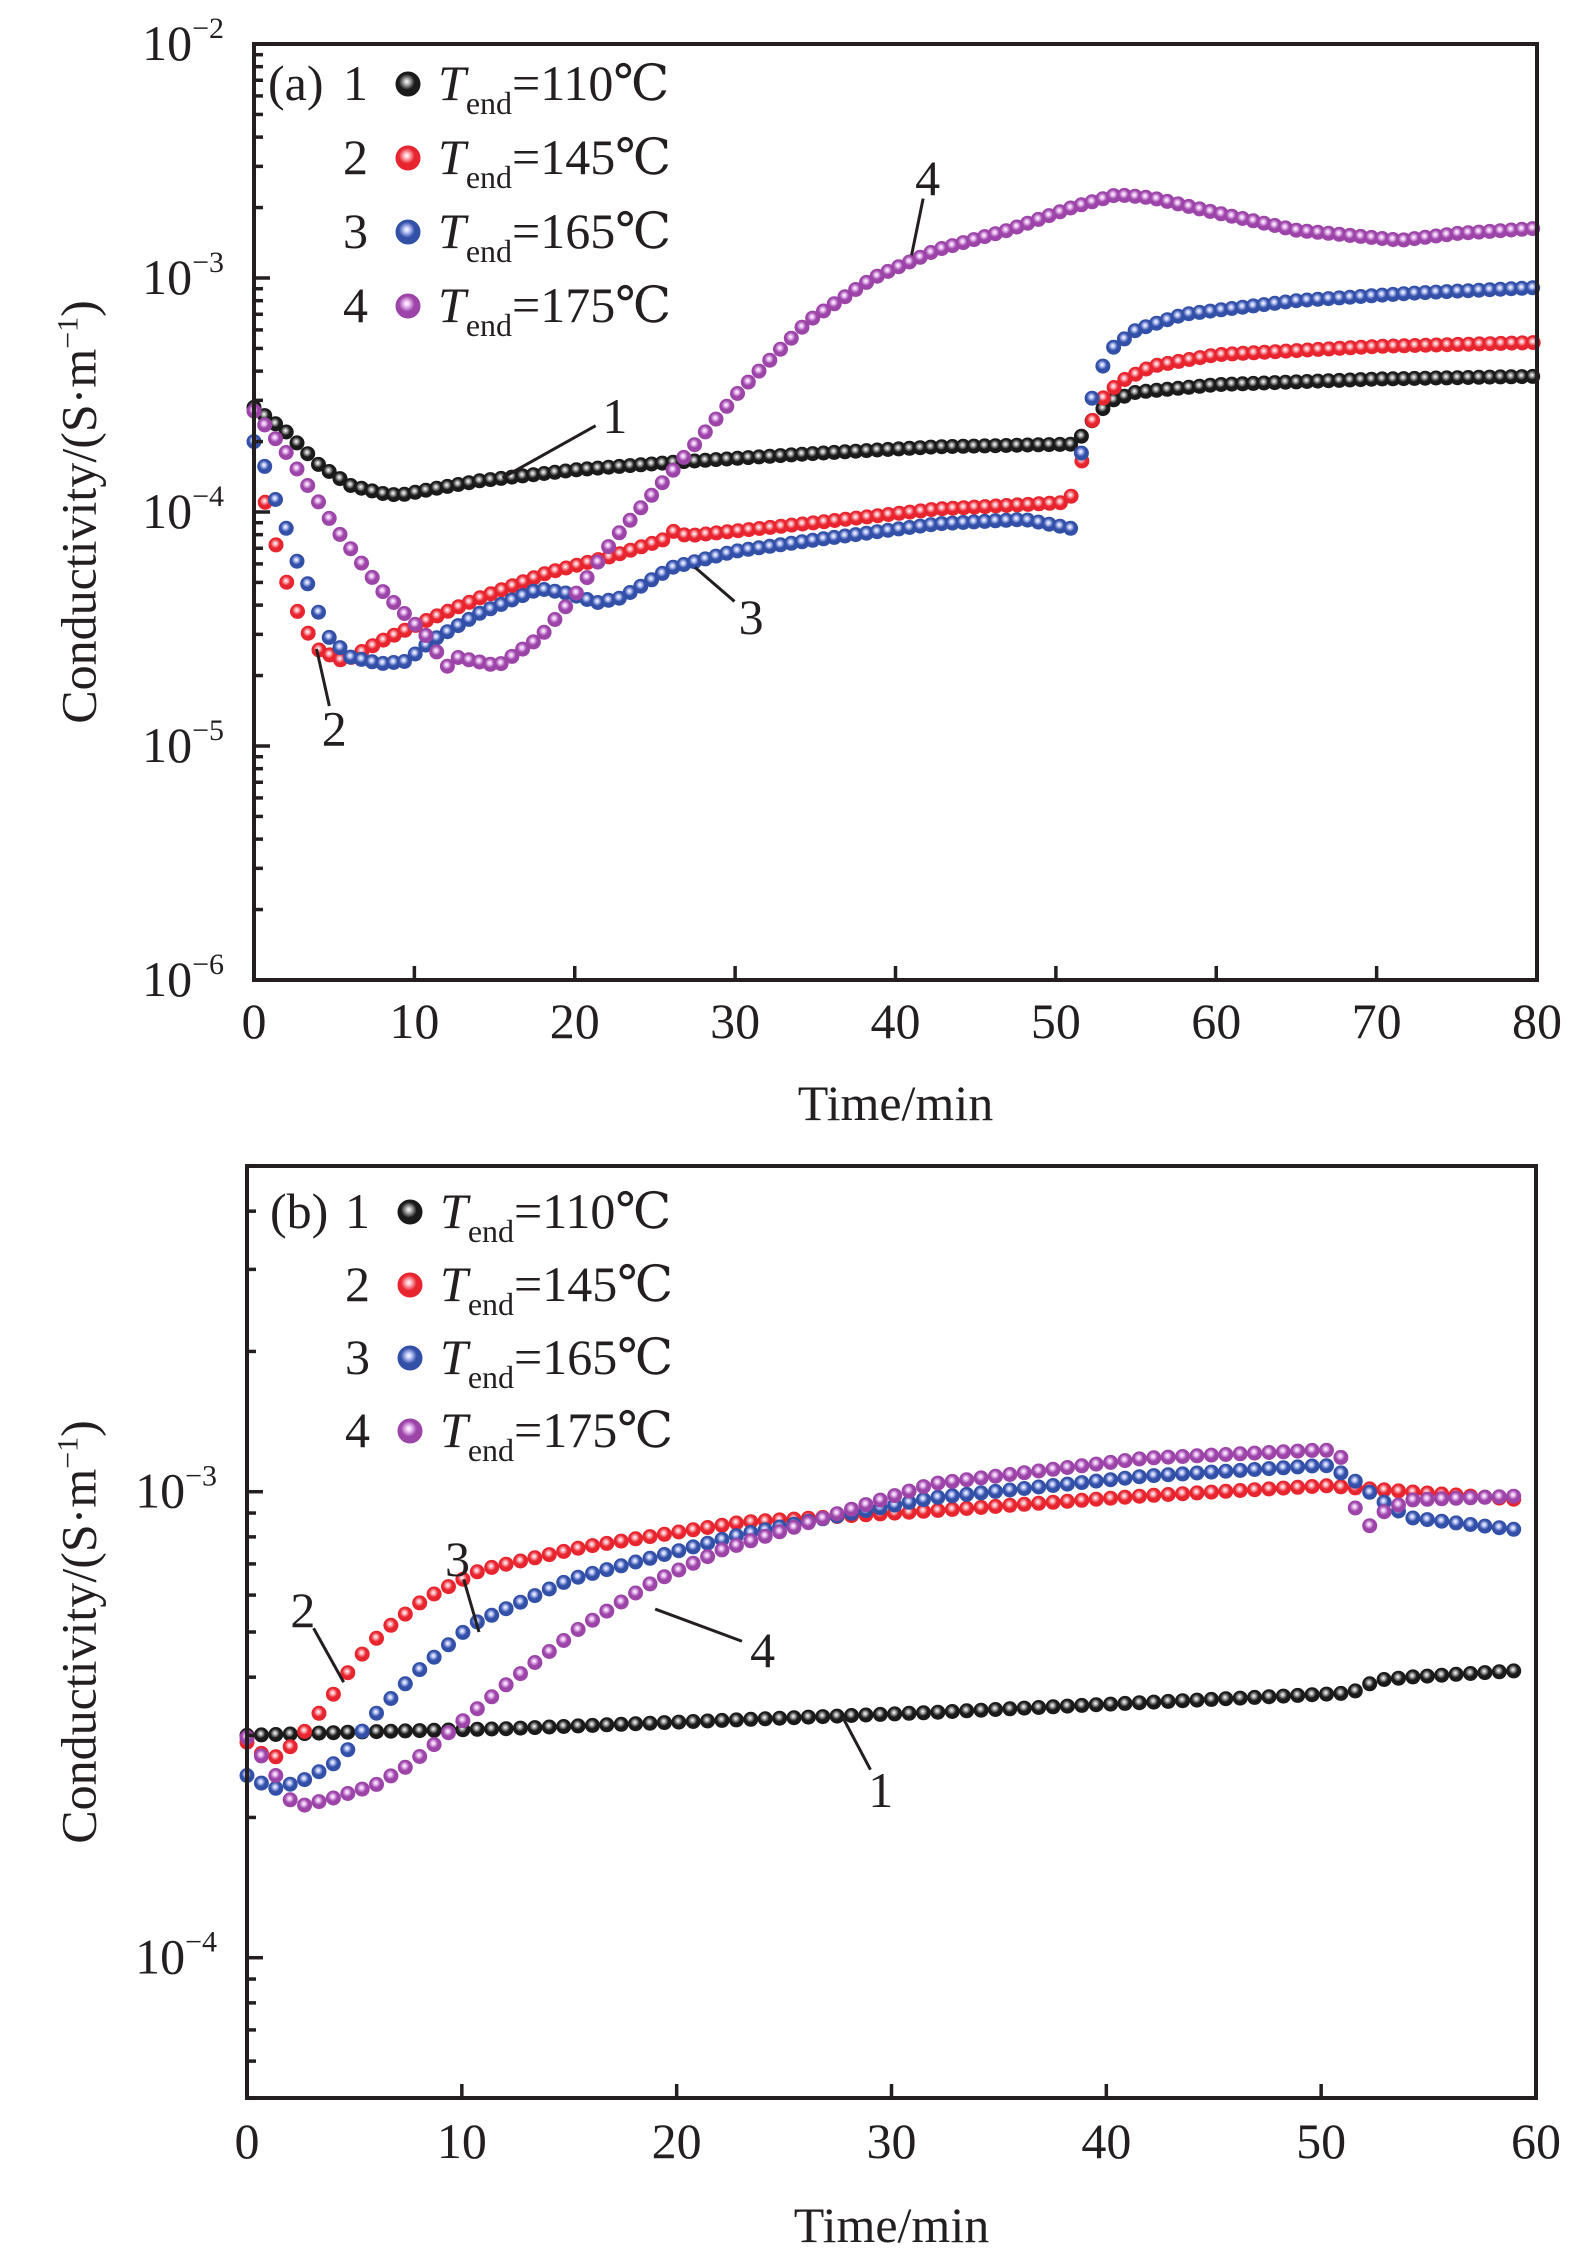 The height and width of the screenshot is (2264, 1575). What do you see at coordinates (591, 305) in the screenshot?
I see `legend-value: =175℃` at bounding box center [591, 305].